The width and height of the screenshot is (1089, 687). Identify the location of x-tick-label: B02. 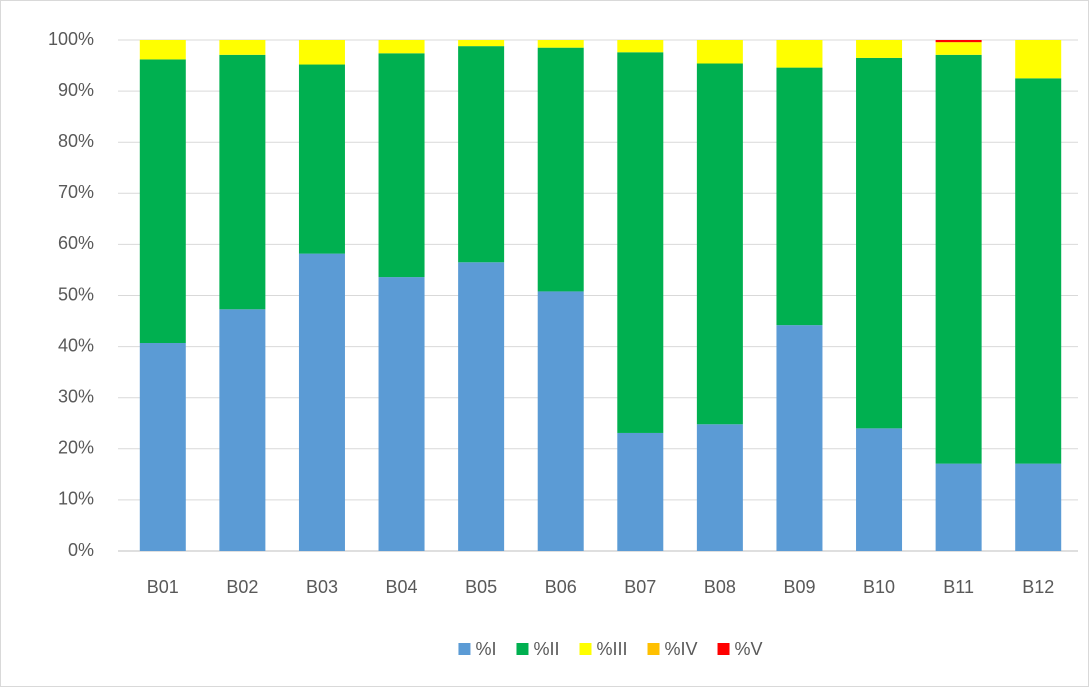
(242, 587).